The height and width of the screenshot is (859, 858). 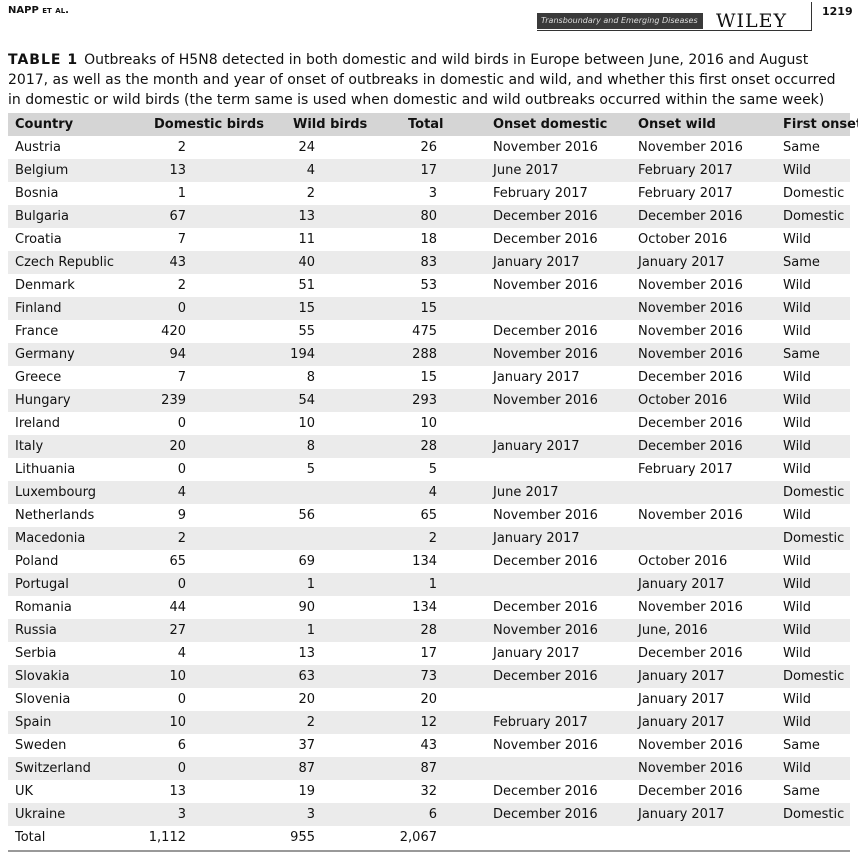 I want to click on table-row: Italy 20 8 28 January 2017 December 2016 Wild, so click(x=429, y=446).